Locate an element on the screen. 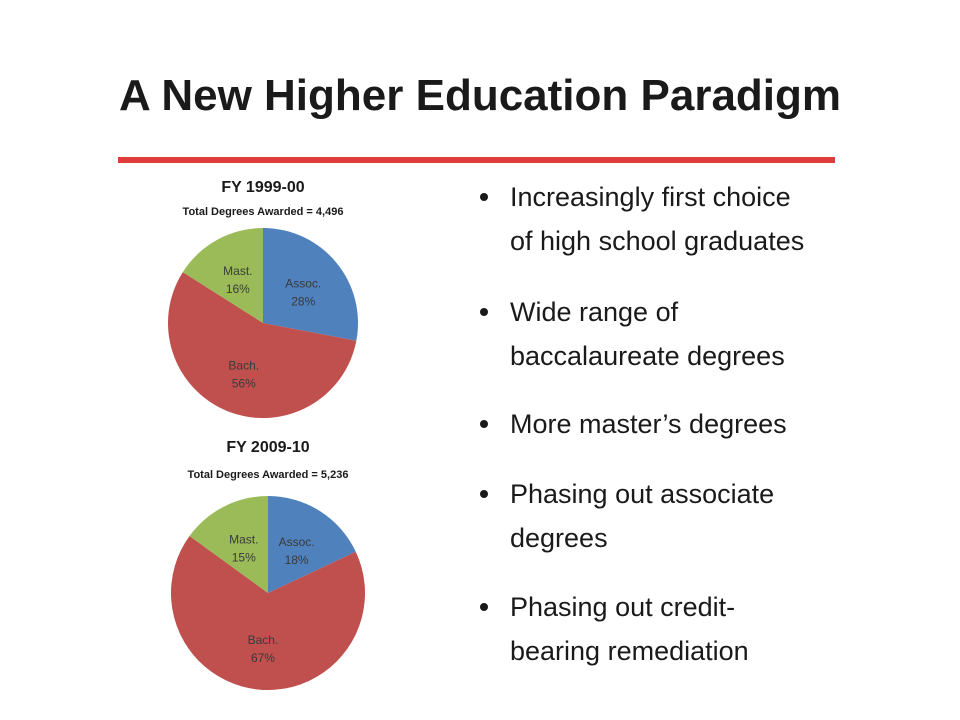 The width and height of the screenshot is (960, 720). chart-subtitle: Total Degrees Awarded = 4,496 is located at coordinates (263, 212).